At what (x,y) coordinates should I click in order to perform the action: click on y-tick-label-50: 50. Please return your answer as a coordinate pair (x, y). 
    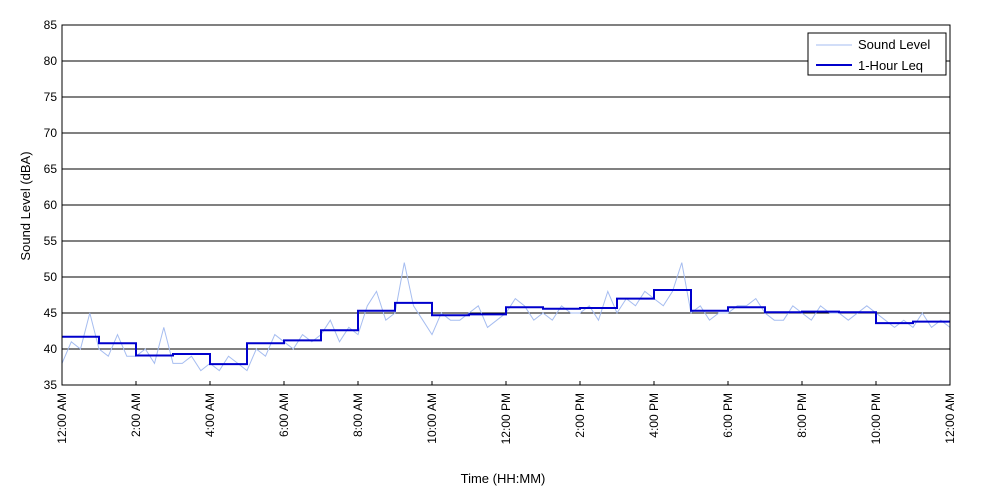
    Looking at the image, I should click on (51, 277).